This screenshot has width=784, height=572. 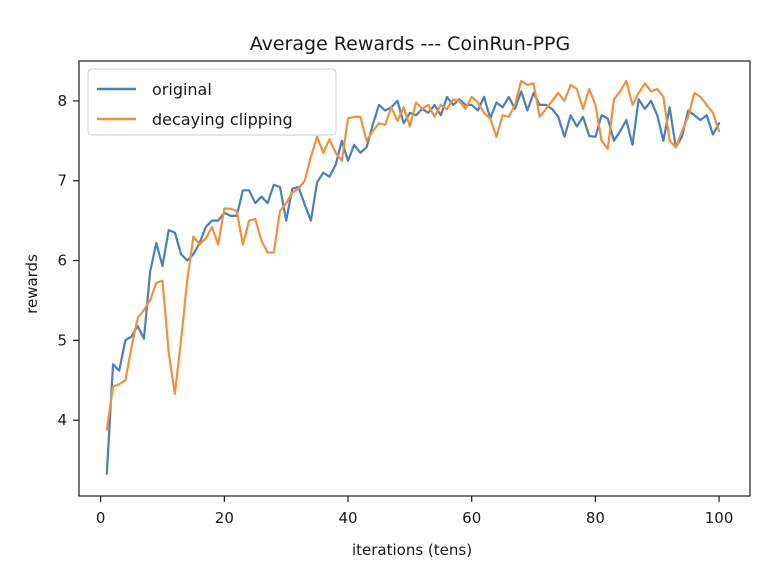 What do you see at coordinates (410, 44) in the screenshot?
I see `chart-title: Average Rewards --- CoinRun-PPG` at bounding box center [410, 44].